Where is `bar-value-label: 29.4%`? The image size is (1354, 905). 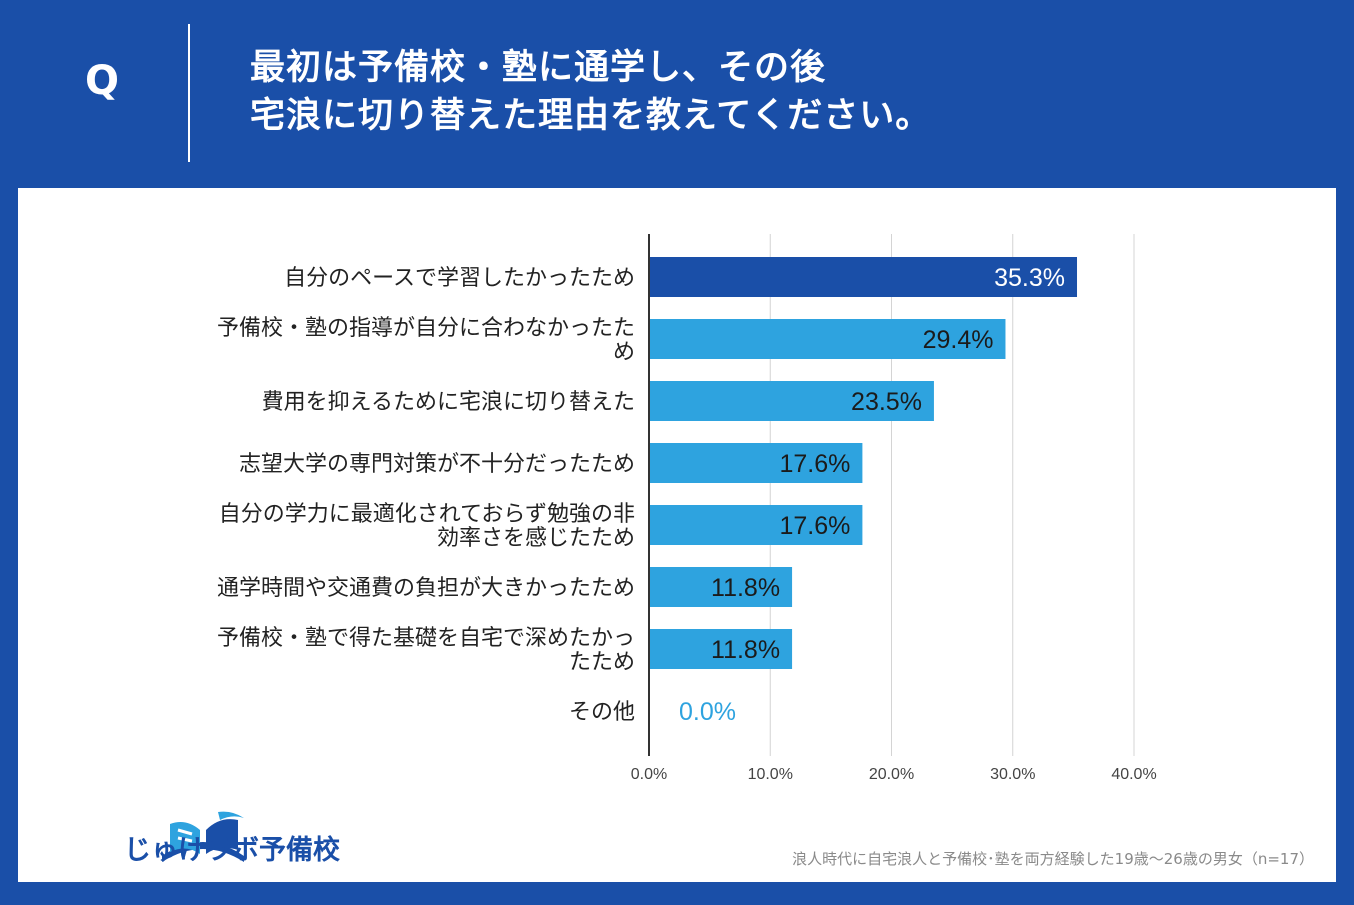 bar-value-label: 29.4% is located at coordinates (958, 340).